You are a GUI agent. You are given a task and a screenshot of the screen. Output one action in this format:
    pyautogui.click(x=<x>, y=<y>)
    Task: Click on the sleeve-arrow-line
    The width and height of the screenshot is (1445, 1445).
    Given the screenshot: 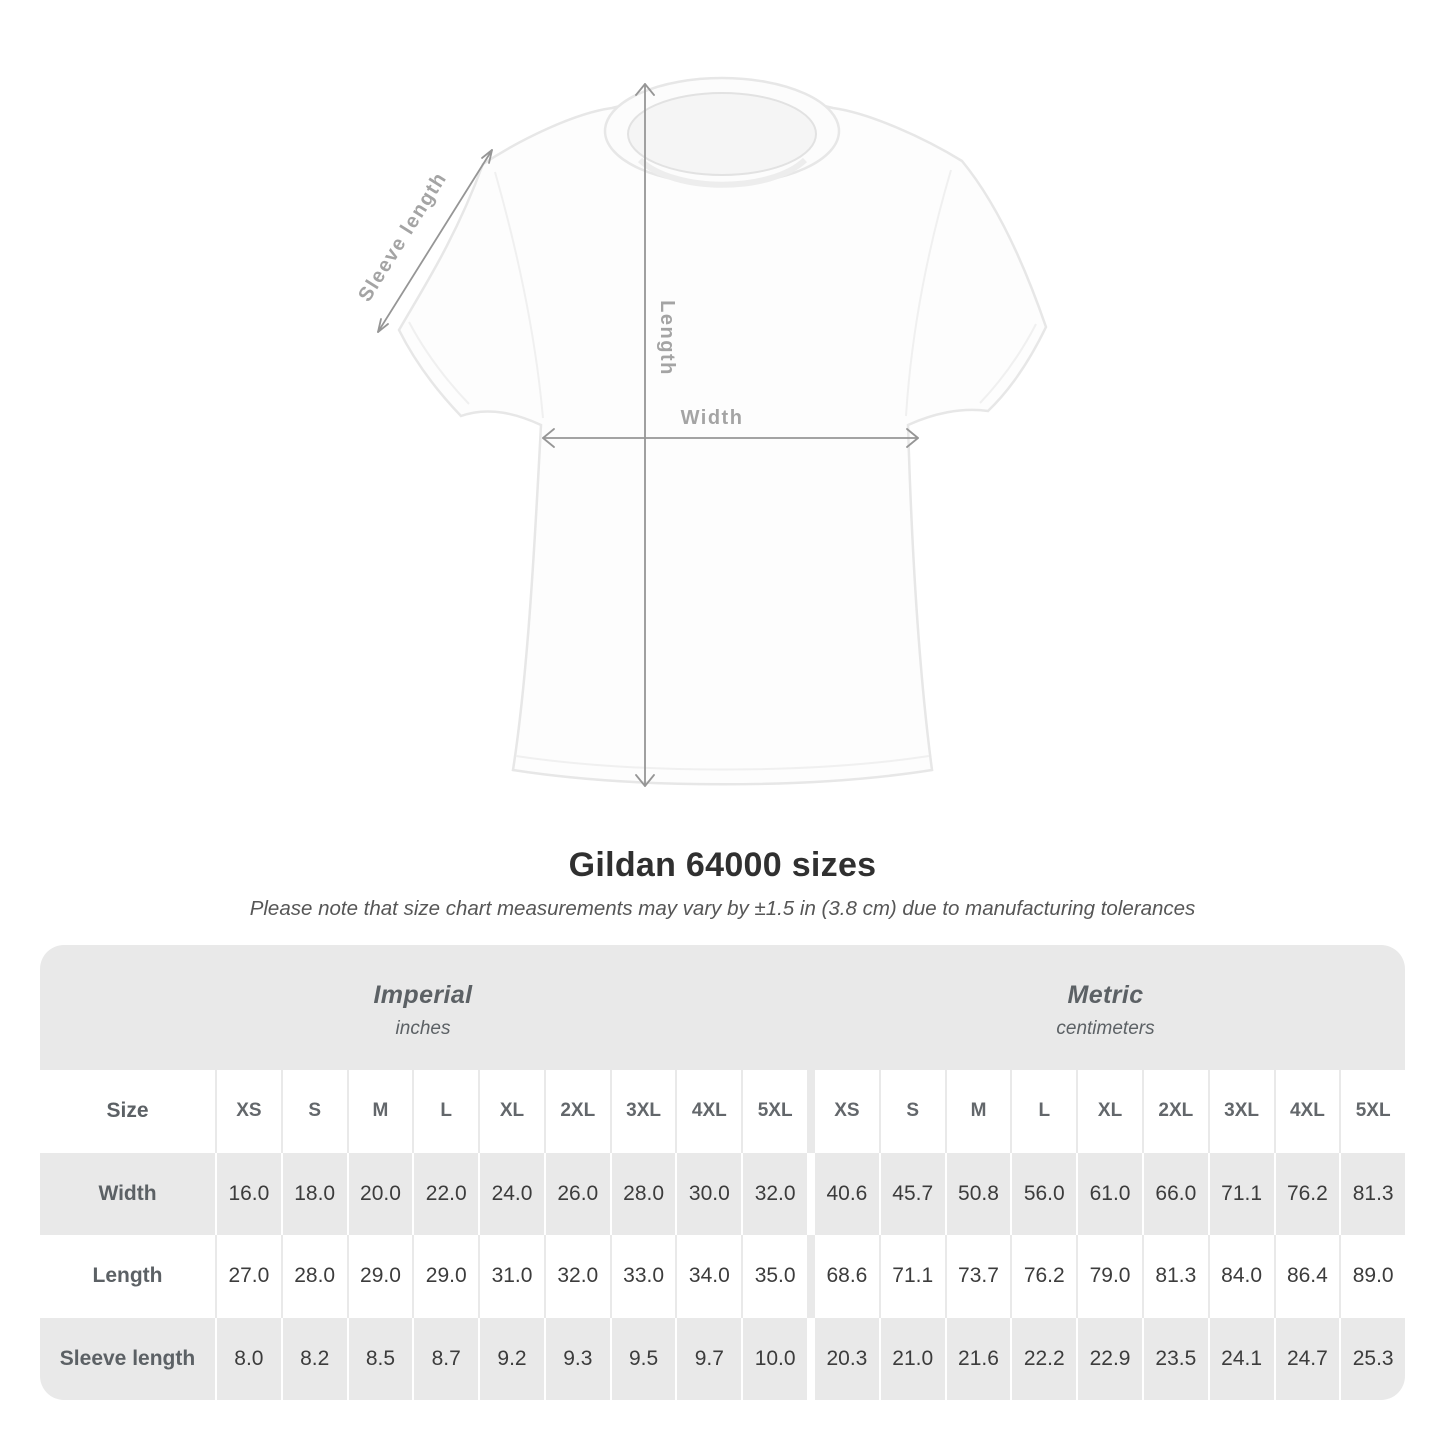 What is the action you would take?
    pyautogui.click(x=435, y=241)
    